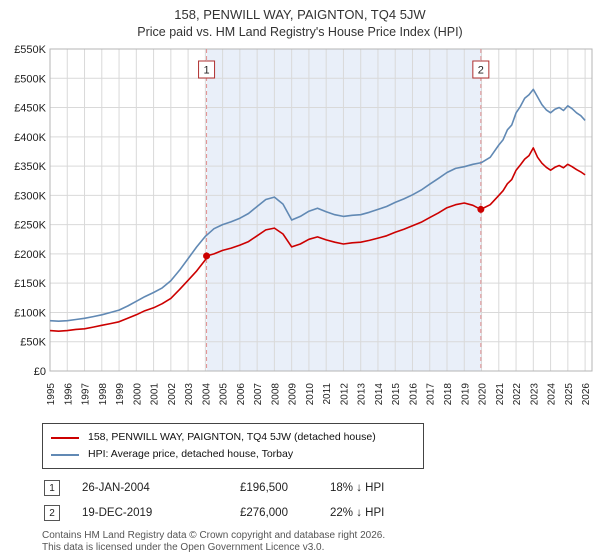  What do you see at coordinates (481, 71) in the screenshot?
I see `svg-text: 2` at bounding box center [481, 71].